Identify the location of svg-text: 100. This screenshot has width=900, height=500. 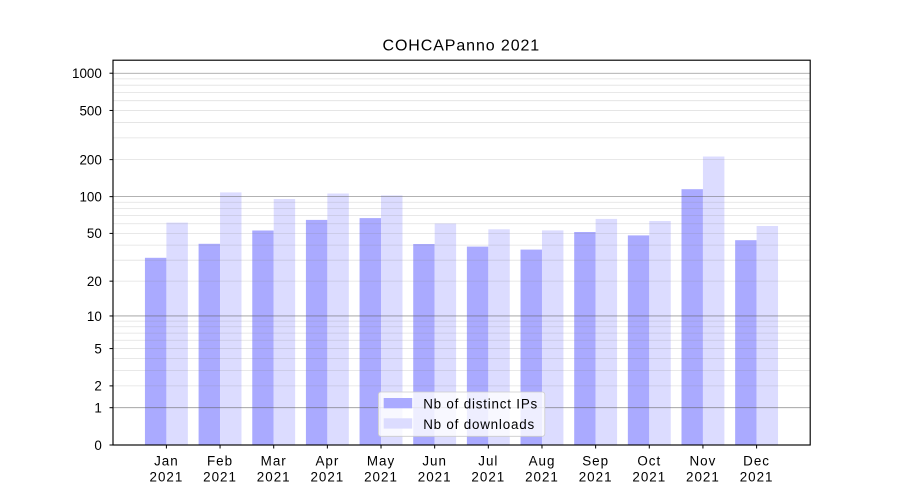
(90, 196).